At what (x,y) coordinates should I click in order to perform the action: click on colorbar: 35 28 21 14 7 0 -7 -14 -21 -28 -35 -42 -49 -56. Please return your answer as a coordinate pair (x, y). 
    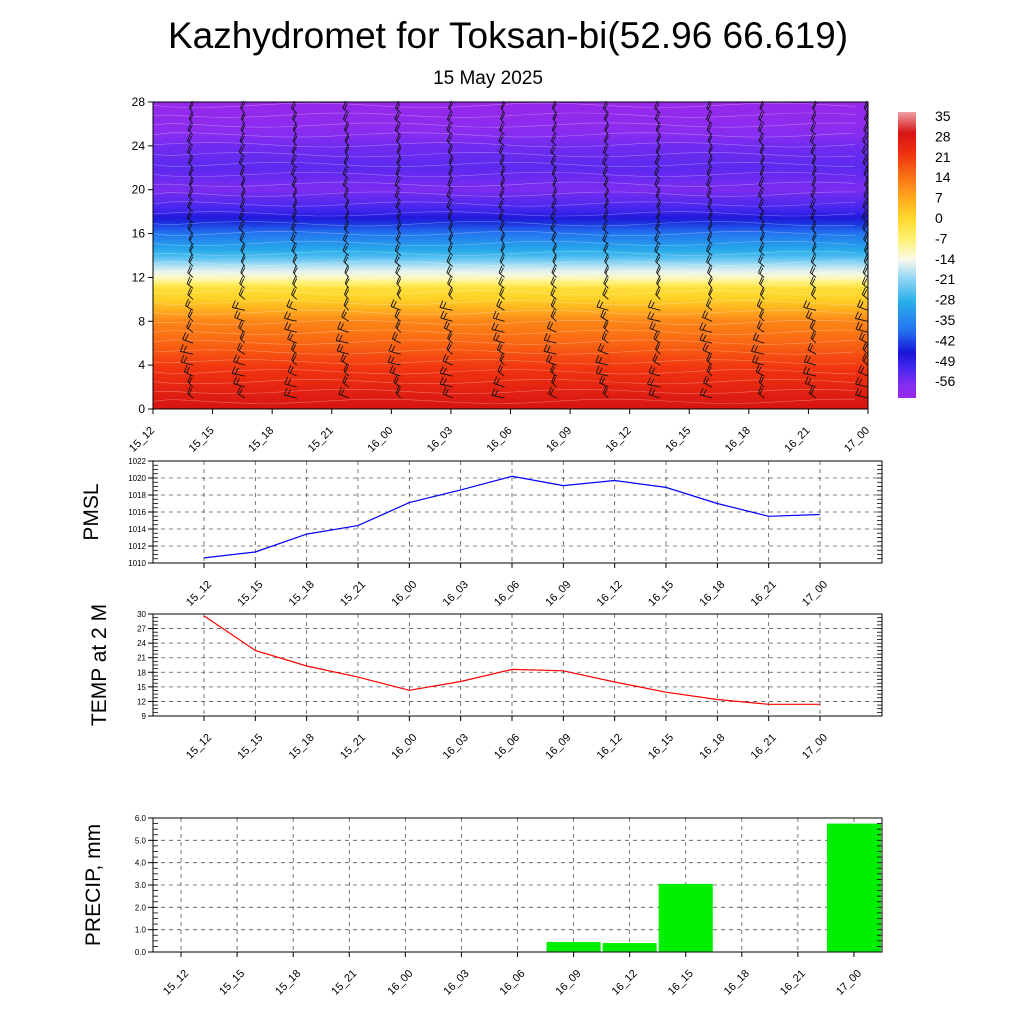
    Looking at the image, I should click on (926, 253).